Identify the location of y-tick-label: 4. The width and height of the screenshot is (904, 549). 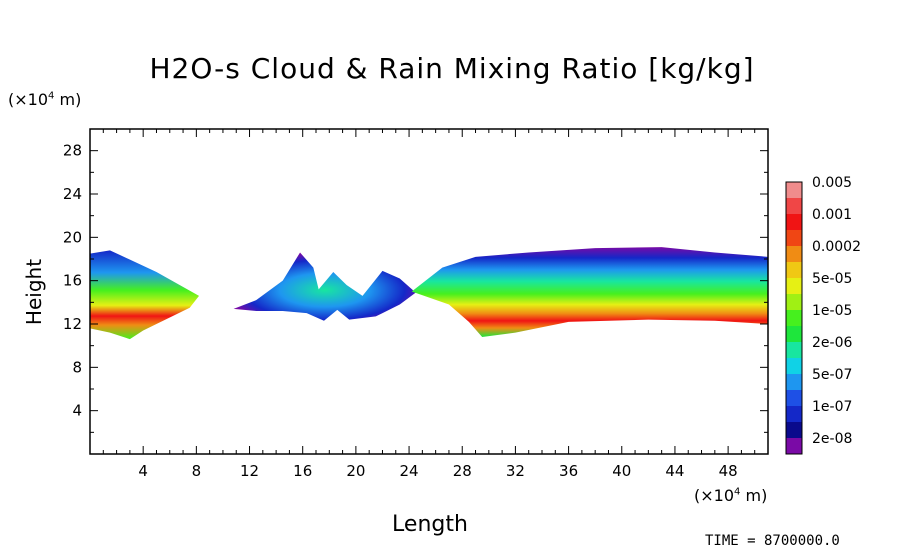
(77, 411).